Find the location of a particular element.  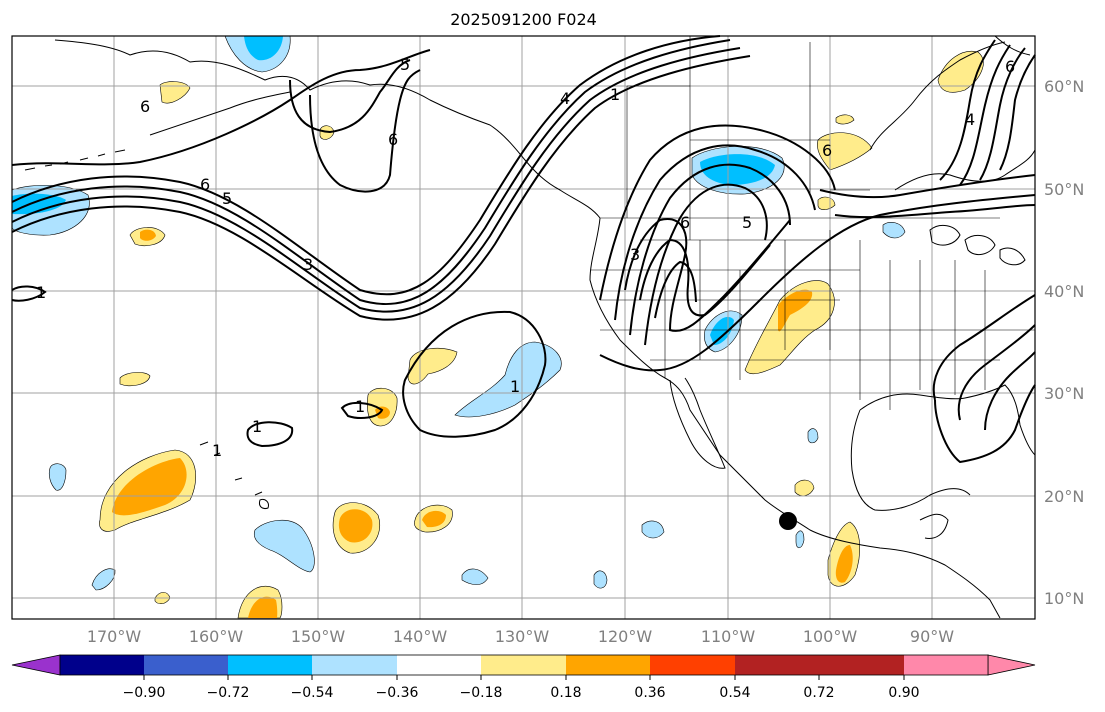

lat-tick-label: 20°N is located at coordinates (1064, 496).